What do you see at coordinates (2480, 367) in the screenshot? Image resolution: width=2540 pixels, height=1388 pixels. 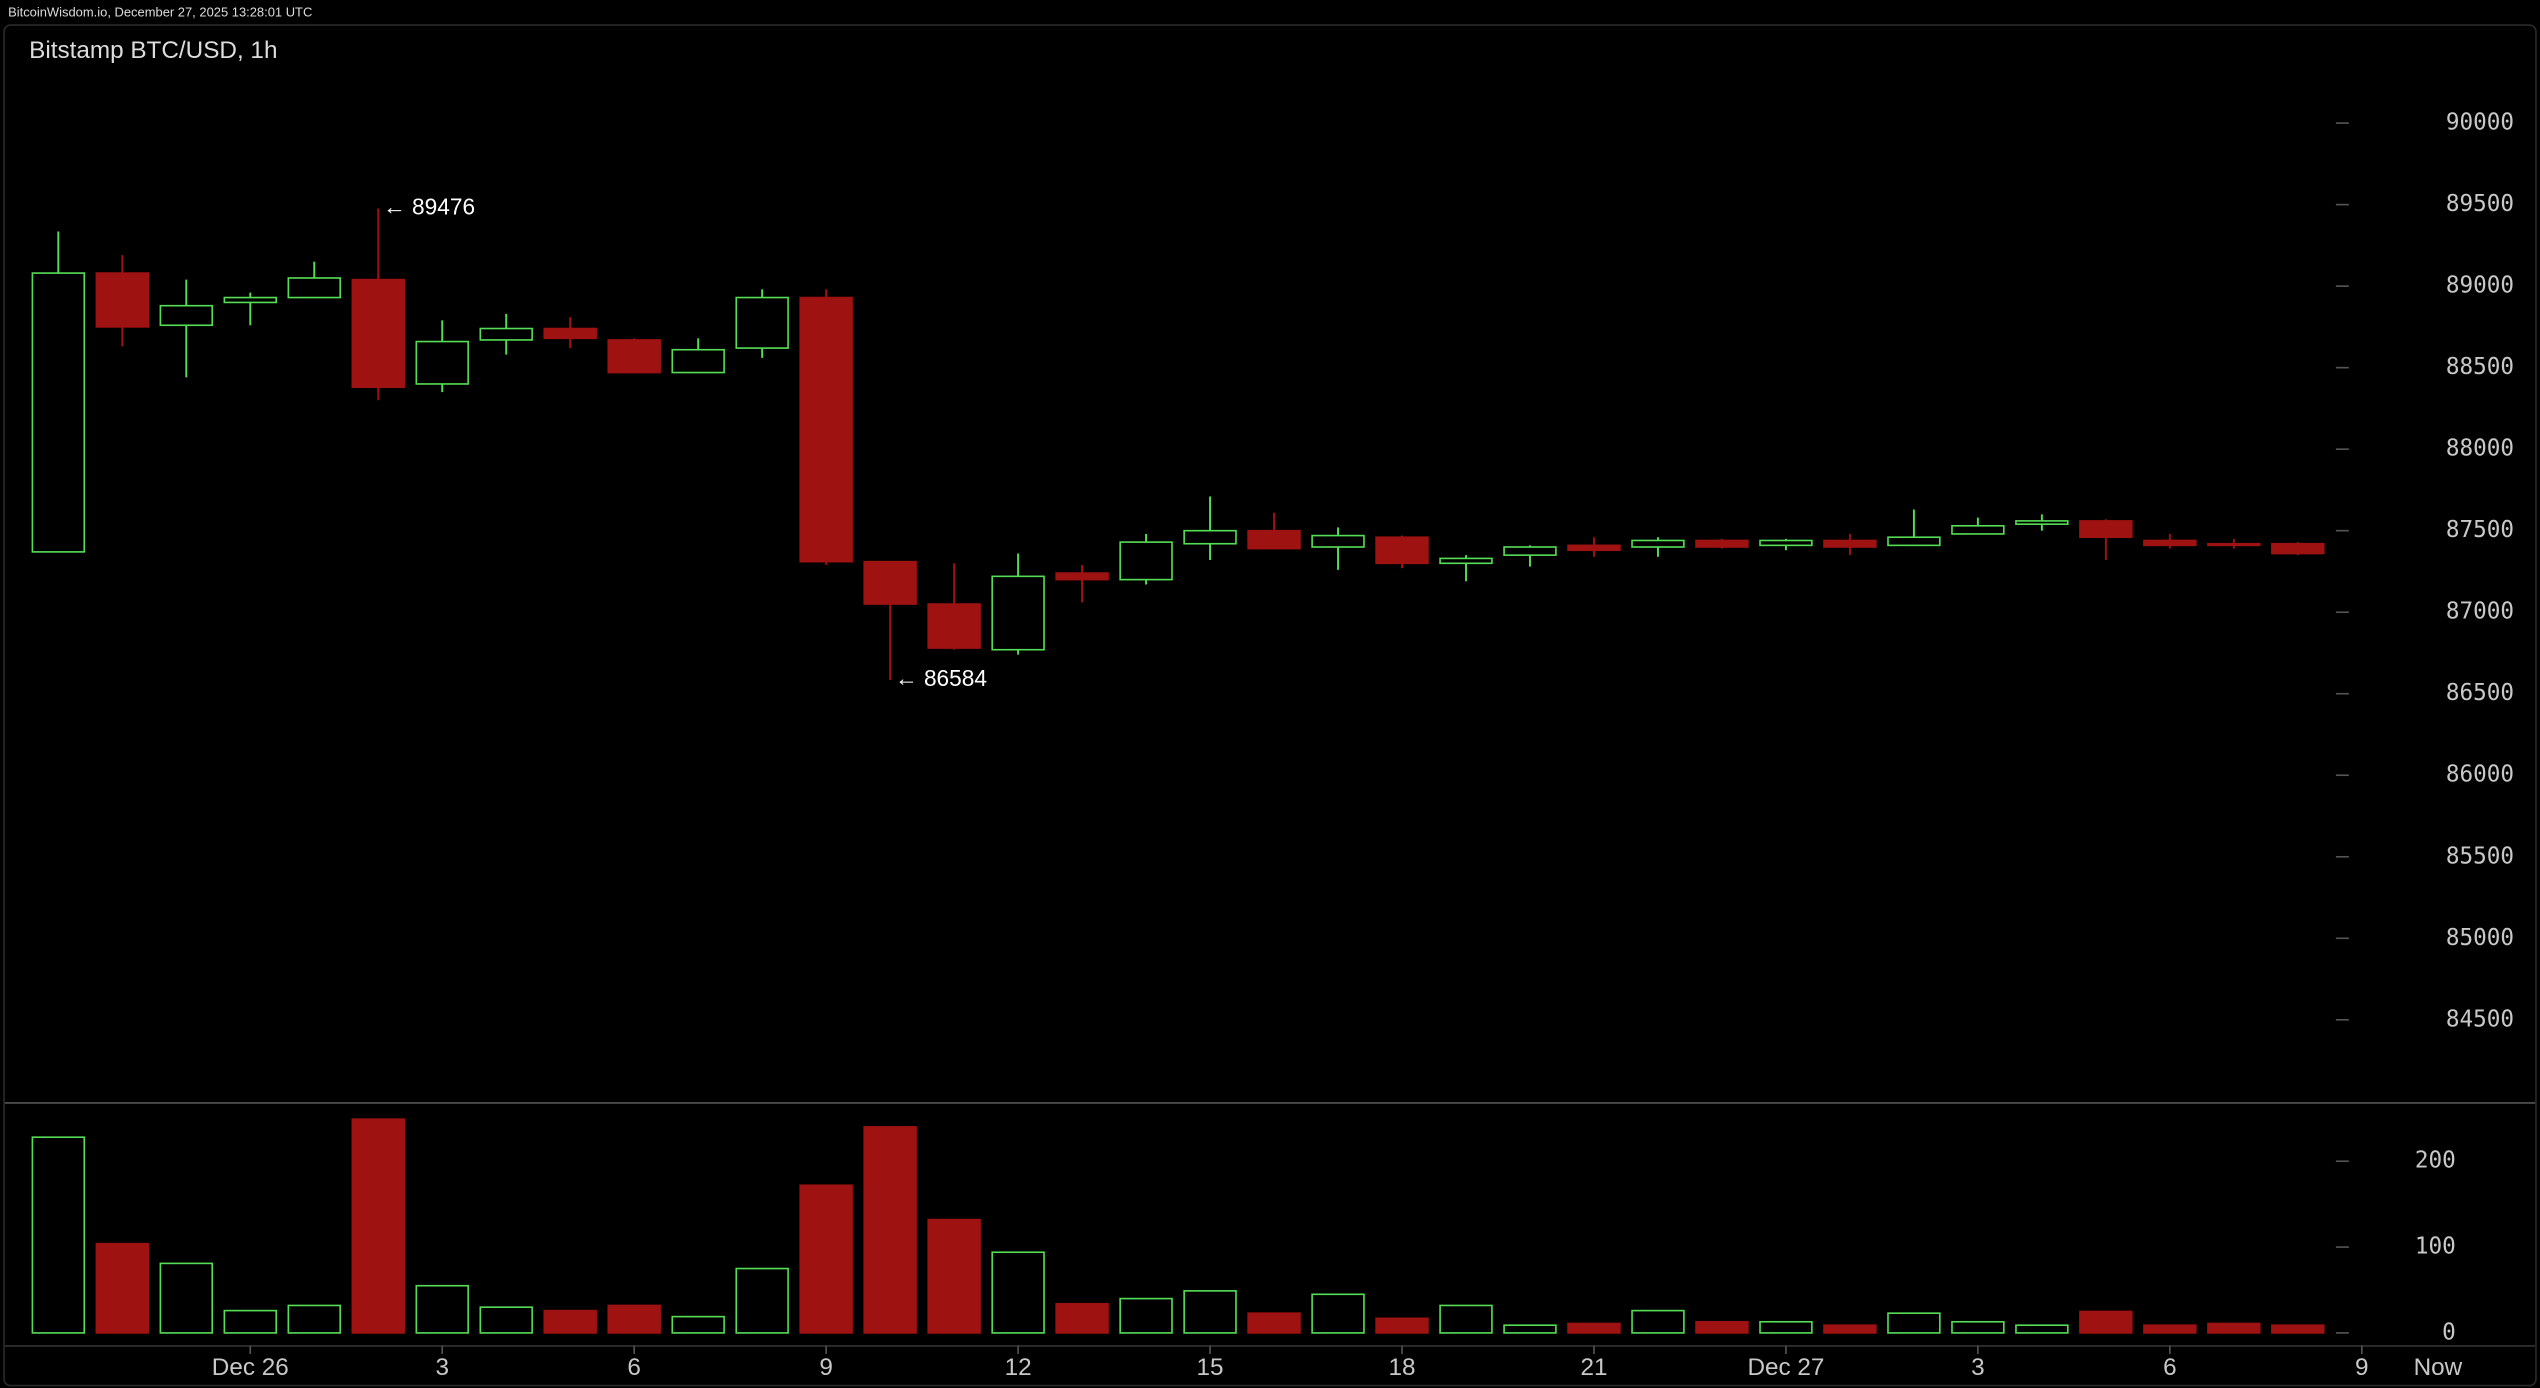 I see `y-tick-label: 88500` at bounding box center [2480, 367].